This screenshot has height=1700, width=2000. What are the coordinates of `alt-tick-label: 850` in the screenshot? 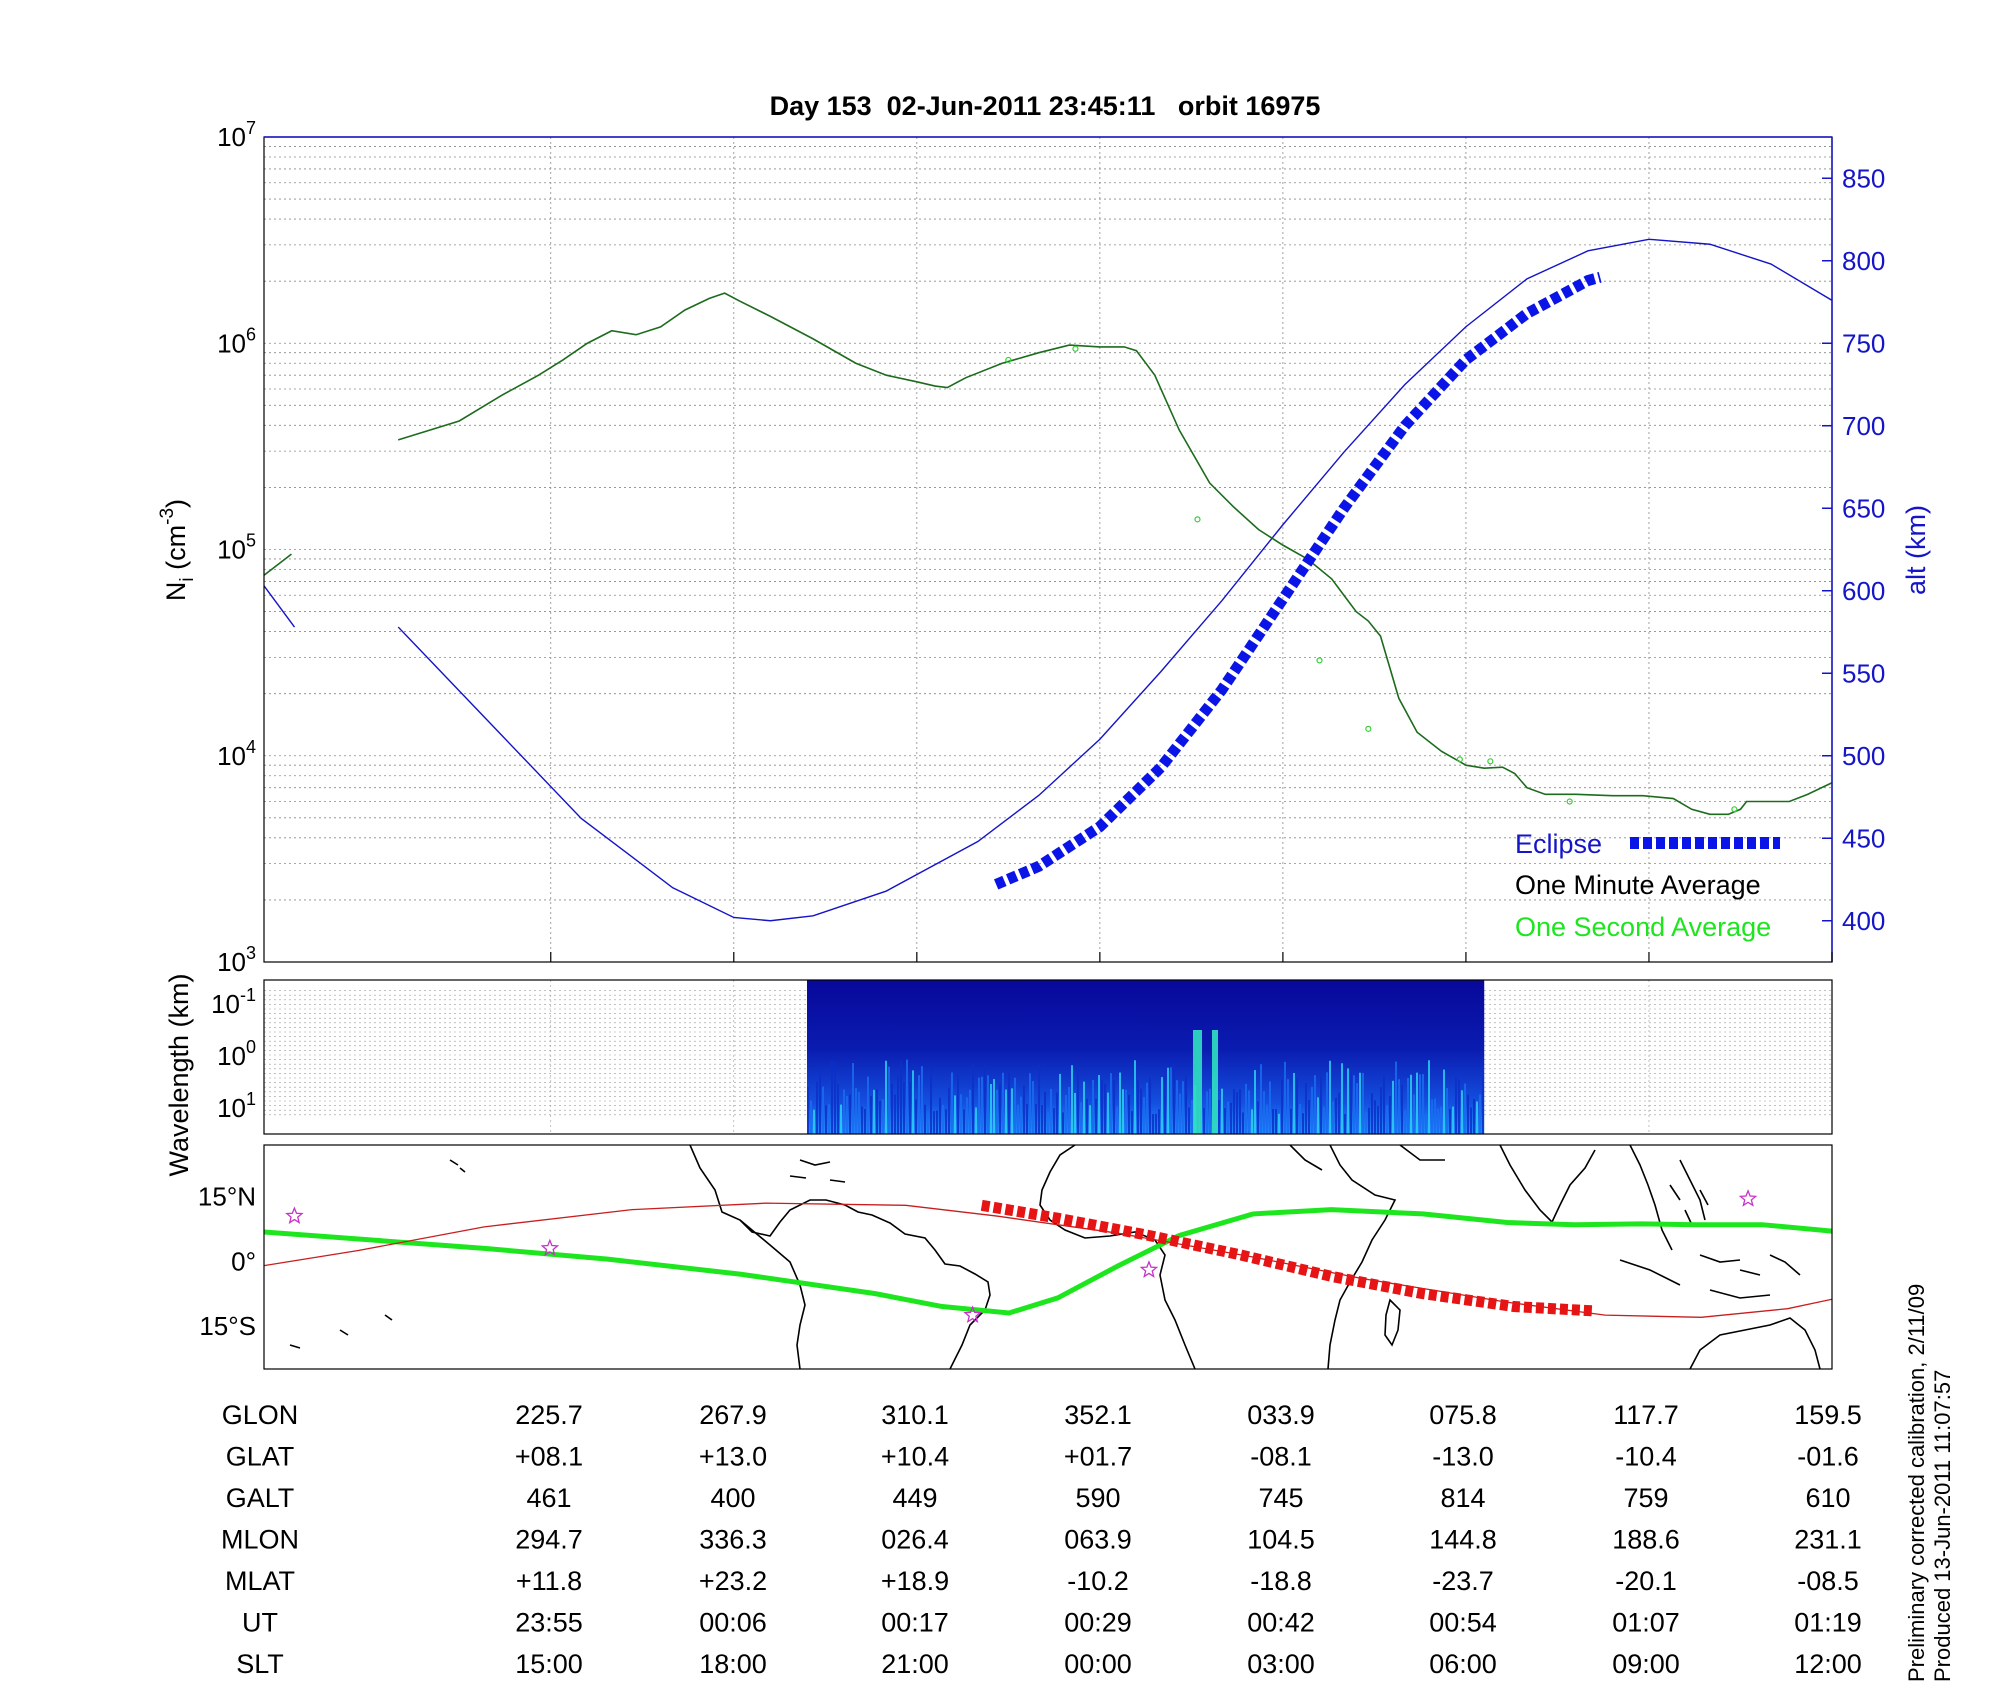 It's located at (1863, 178).